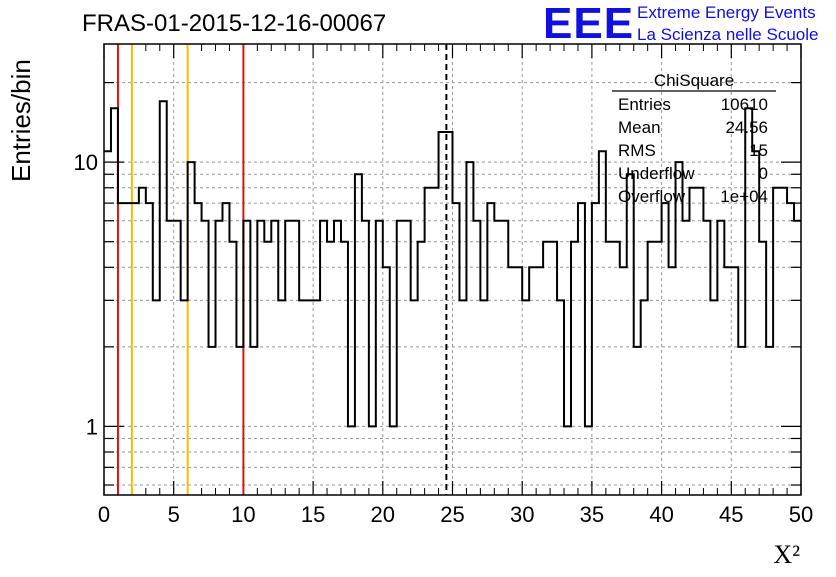 This screenshot has height=577, width=836. Describe the element at coordinates (522, 514) in the screenshot. I see `x-tick-label: 30` at that location.